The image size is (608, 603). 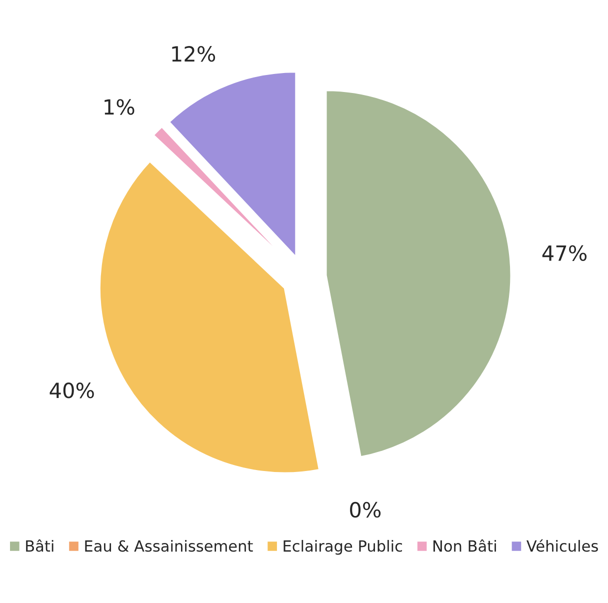 I want to click on data-label: 1%, so click(x=119, y=107).